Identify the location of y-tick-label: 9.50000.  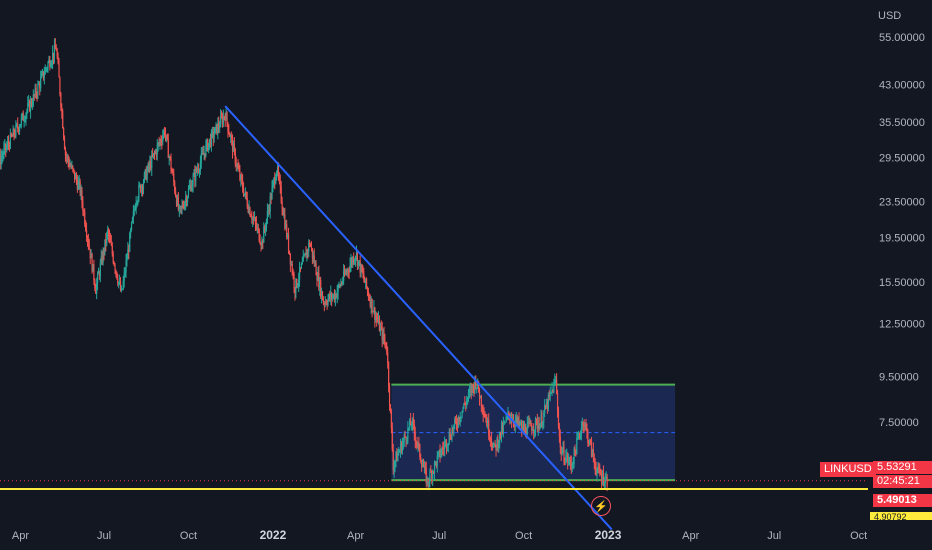
(899, 377).